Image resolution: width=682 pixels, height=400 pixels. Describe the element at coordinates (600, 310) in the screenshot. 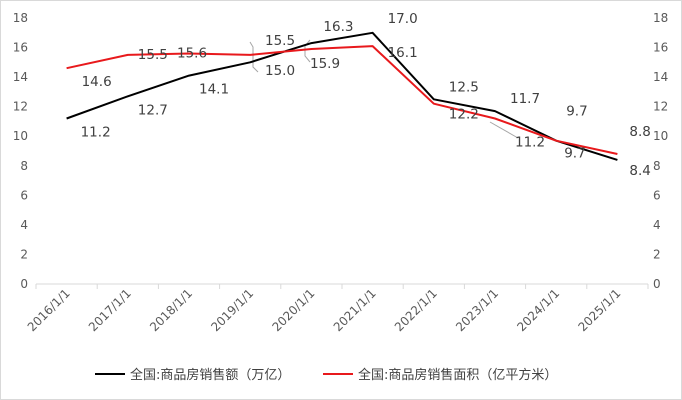

I see `x-tick-label: 2025/1/1` at that location.